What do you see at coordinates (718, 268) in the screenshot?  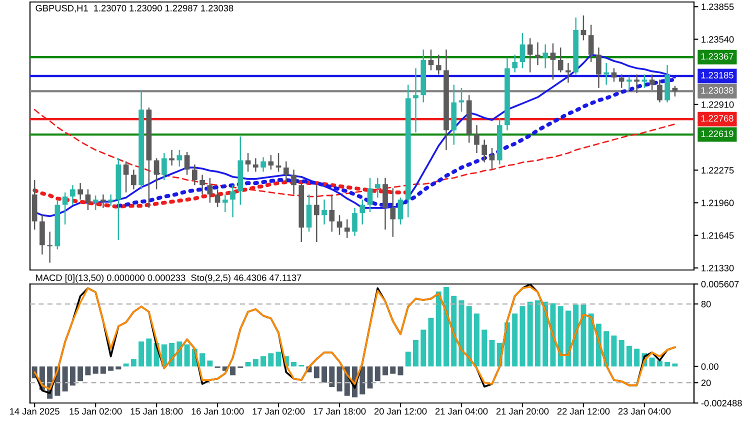 I see `y-tick-label: 1.21330` at bounding box center [718, 268].